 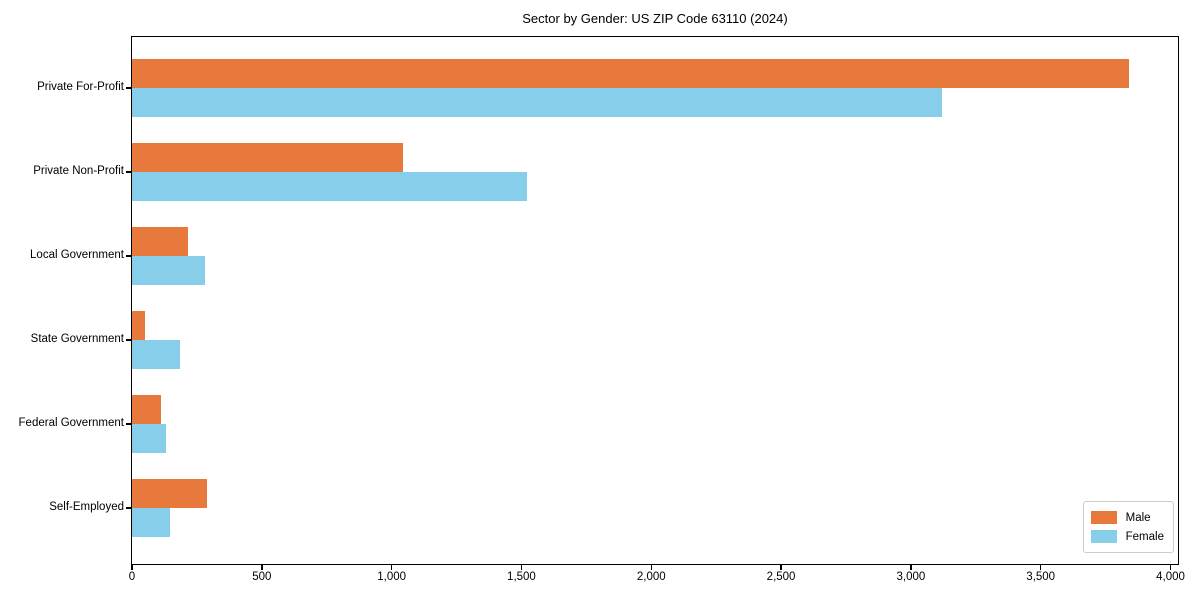 I want to click on legend-label-female: Female, so click(x=1144, y=536).